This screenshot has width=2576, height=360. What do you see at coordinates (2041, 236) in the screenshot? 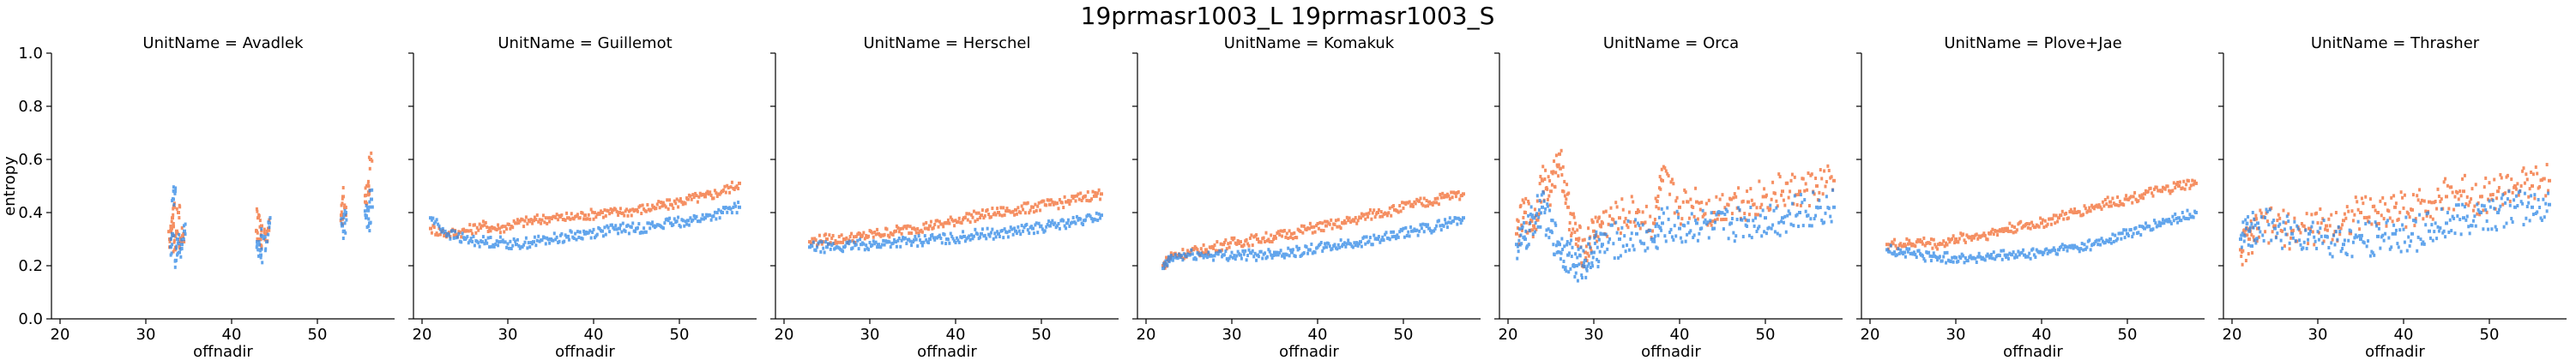
I see `scatter-series` at bounding box center [2041, 236].